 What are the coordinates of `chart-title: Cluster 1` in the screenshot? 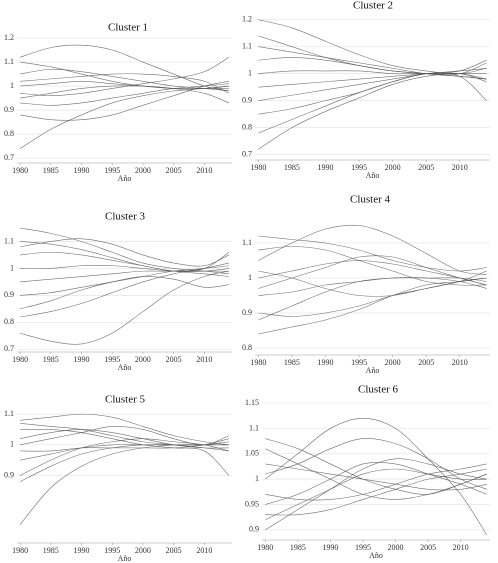 It's located at (128, 28).